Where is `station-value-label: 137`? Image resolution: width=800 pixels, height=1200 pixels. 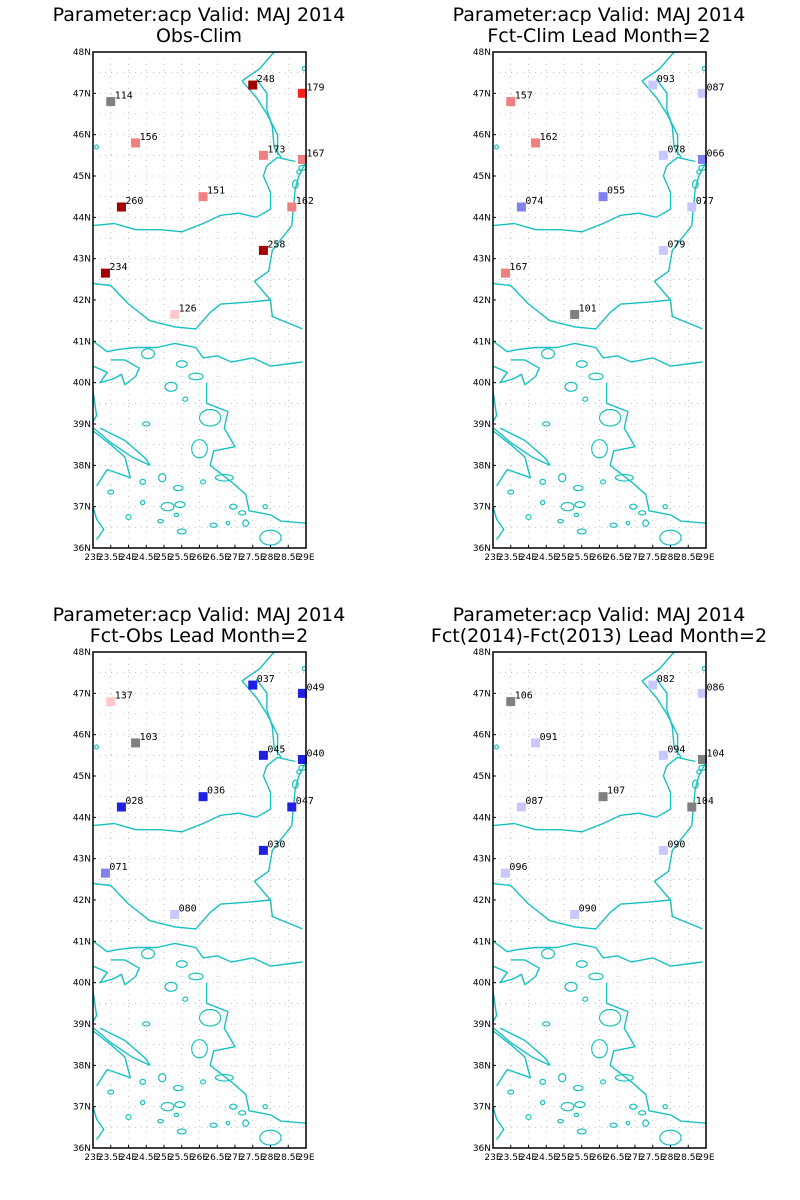 station-value-label: 137 is located at coordinates (124, 696).